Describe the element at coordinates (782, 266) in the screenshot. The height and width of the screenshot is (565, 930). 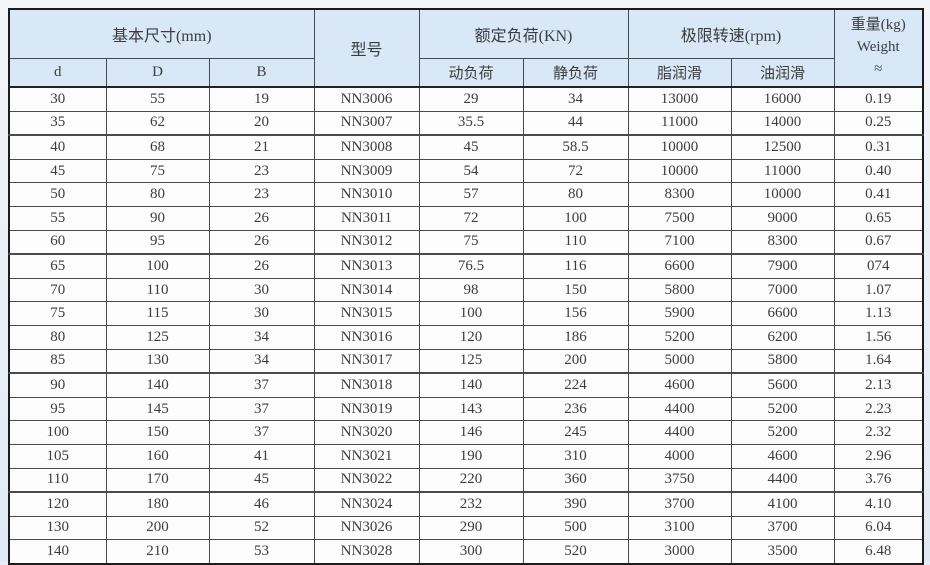
I see `table-cell: 7900` at that location.